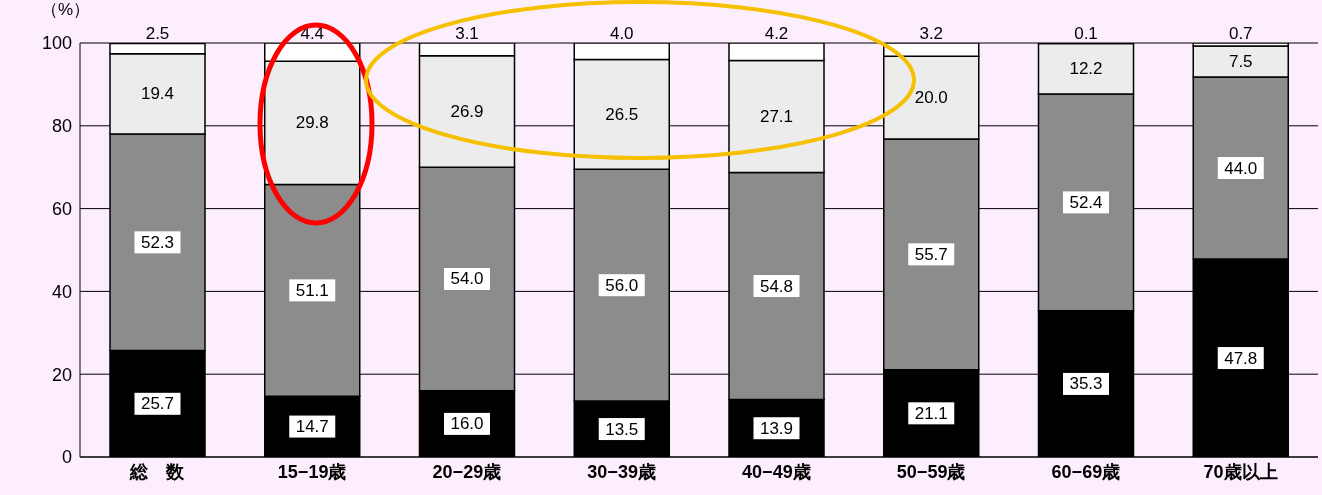  What do you see at coordinates (931, 471) in the screenshot?
I see `x-tick-label: 50−59歳` at bounding box center [931, 471].